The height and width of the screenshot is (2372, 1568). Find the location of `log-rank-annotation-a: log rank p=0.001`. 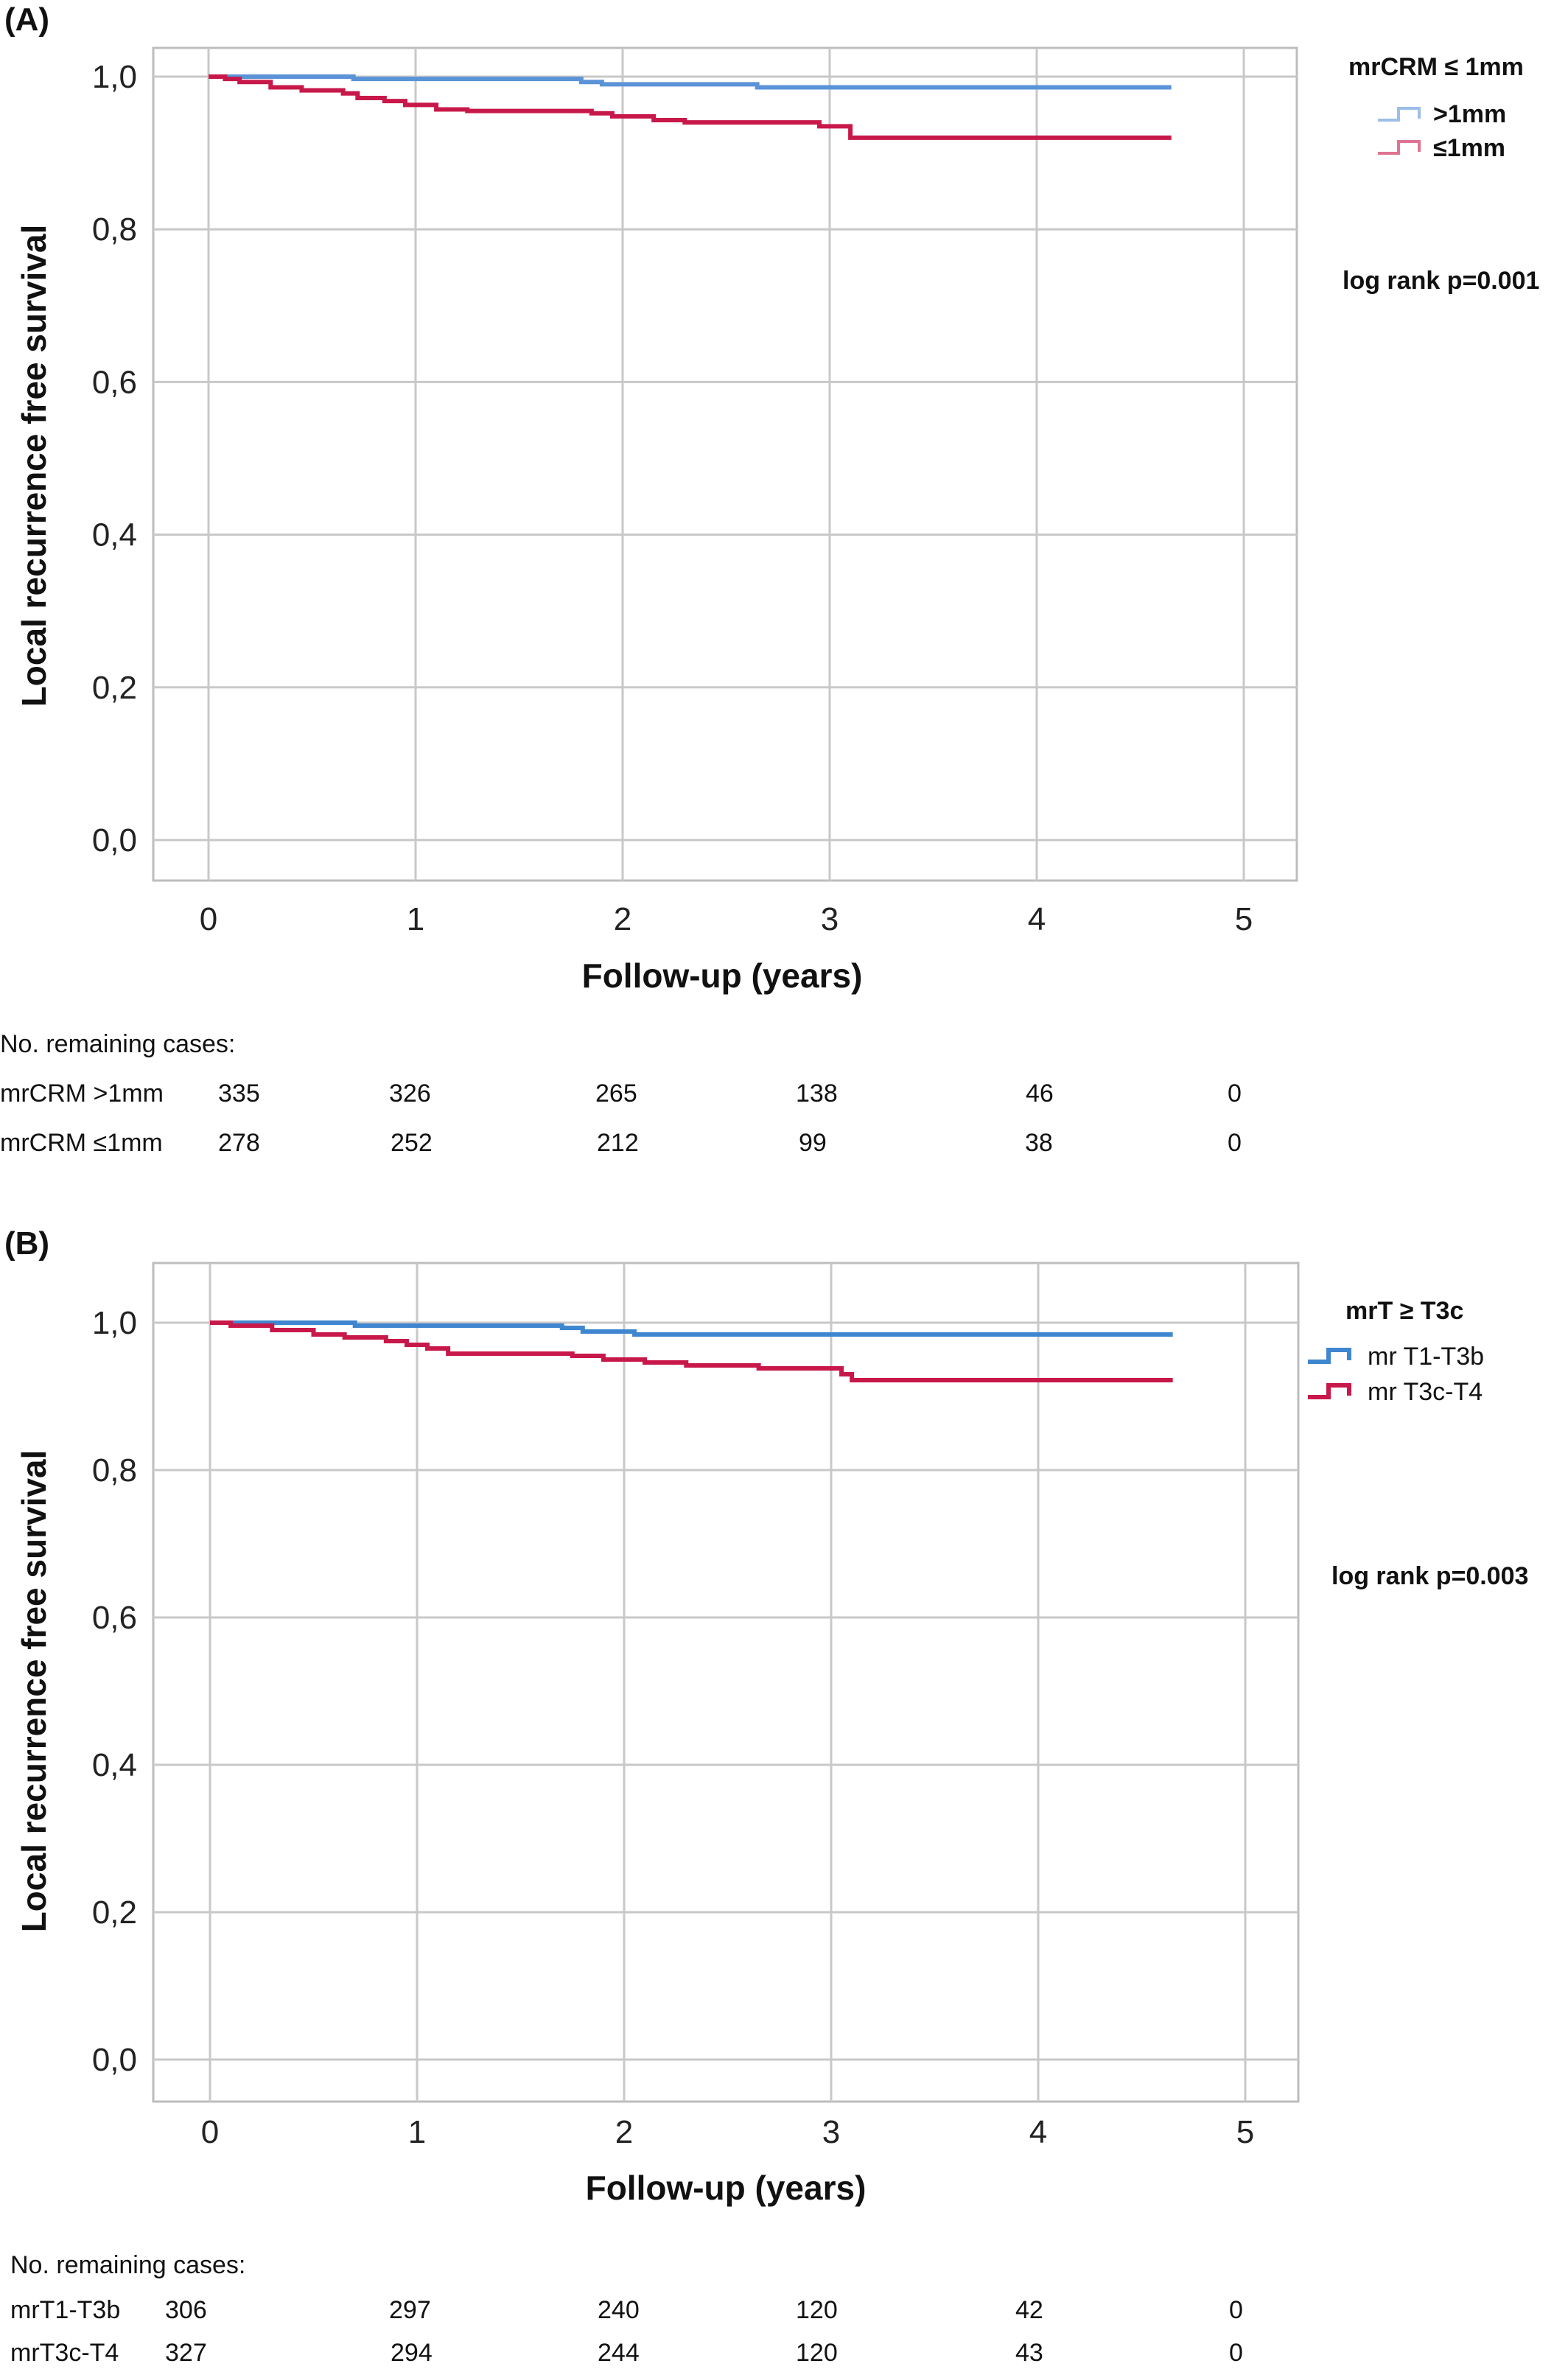

log-rank-annotation-a: log rank p=0.001 is located at coordinates (1441, 281).